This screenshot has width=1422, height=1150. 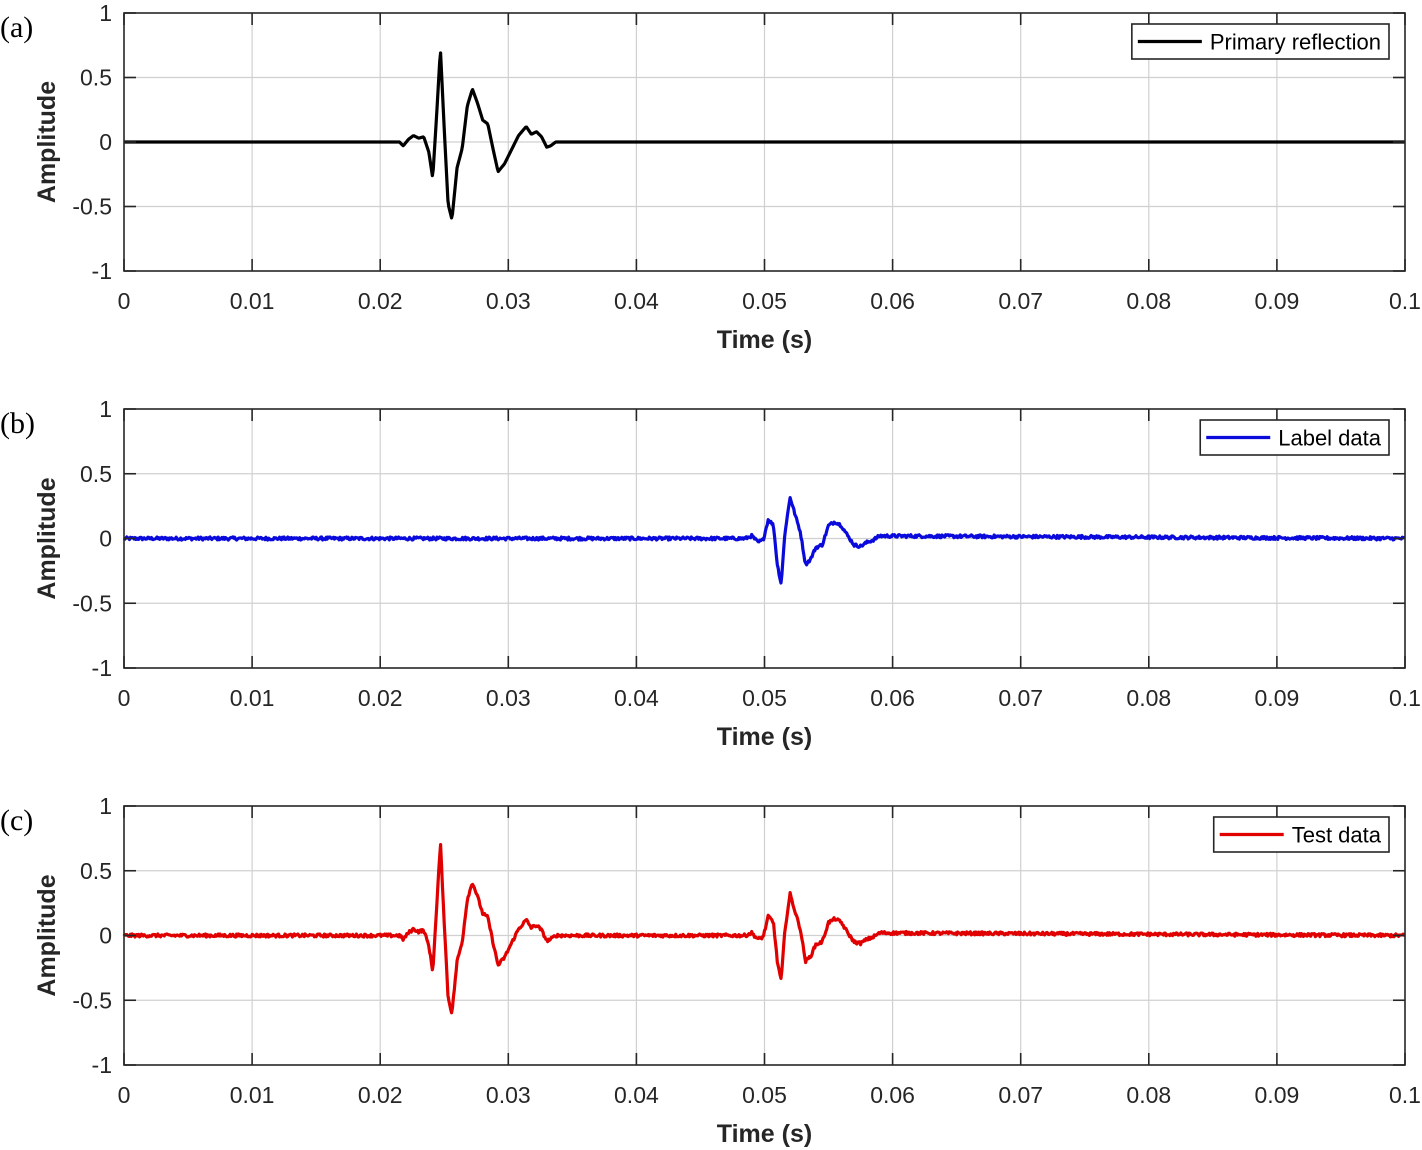 What do you see at coordinates (1330, 438) in the screenshot?
I see `legend-label: Label data` at bounding box center [1330, 438].